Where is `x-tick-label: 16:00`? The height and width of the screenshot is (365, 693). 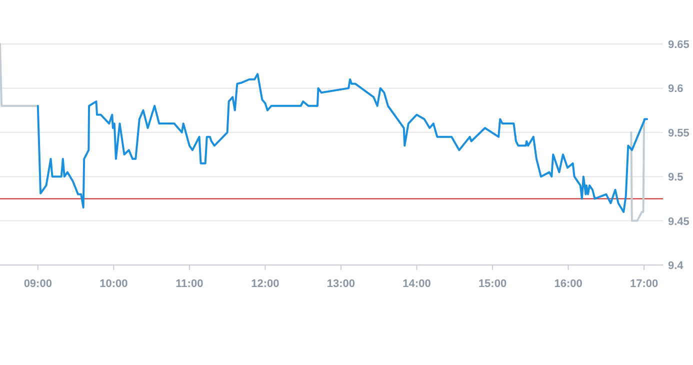
x-tick-label: 16:00 is located at coordinates (568, 284).